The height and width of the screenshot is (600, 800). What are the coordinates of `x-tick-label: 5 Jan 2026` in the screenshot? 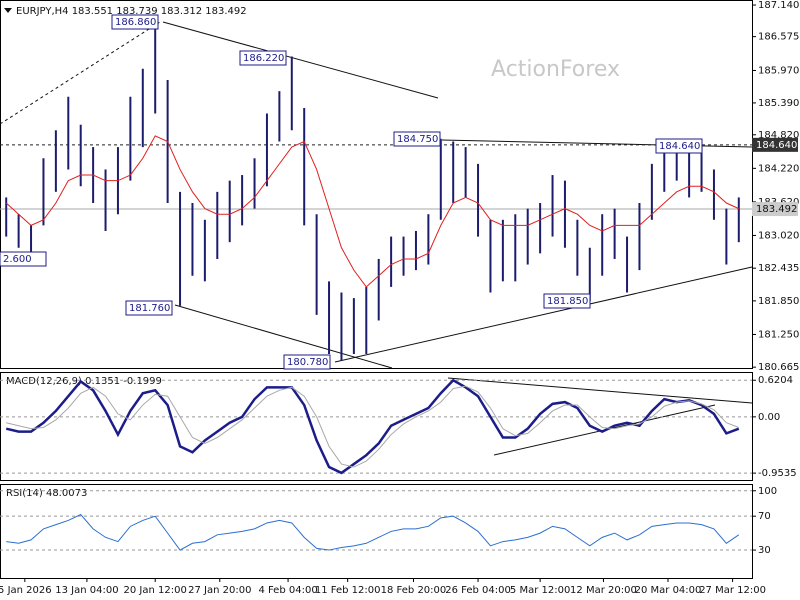 It's located at (26, 590).